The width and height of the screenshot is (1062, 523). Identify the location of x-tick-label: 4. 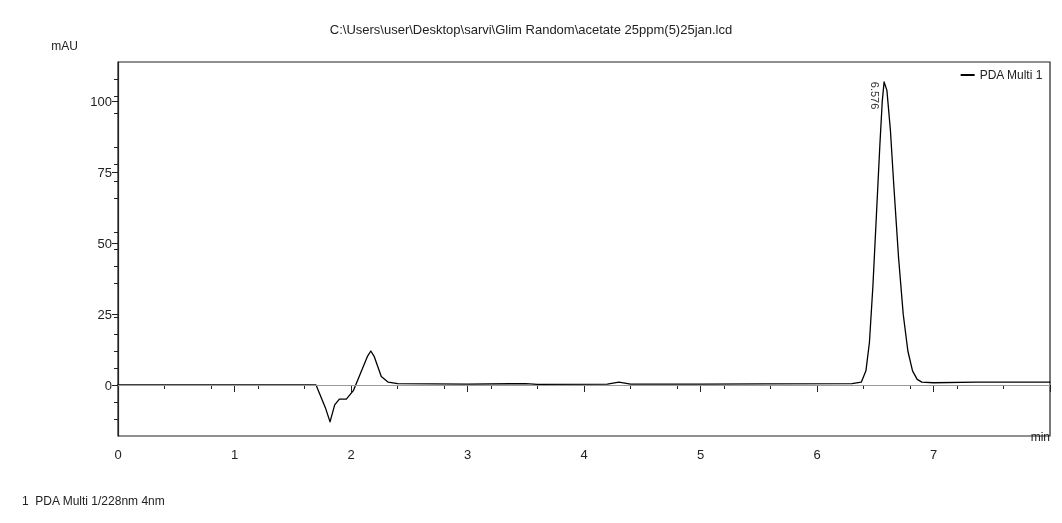
(584, 454).